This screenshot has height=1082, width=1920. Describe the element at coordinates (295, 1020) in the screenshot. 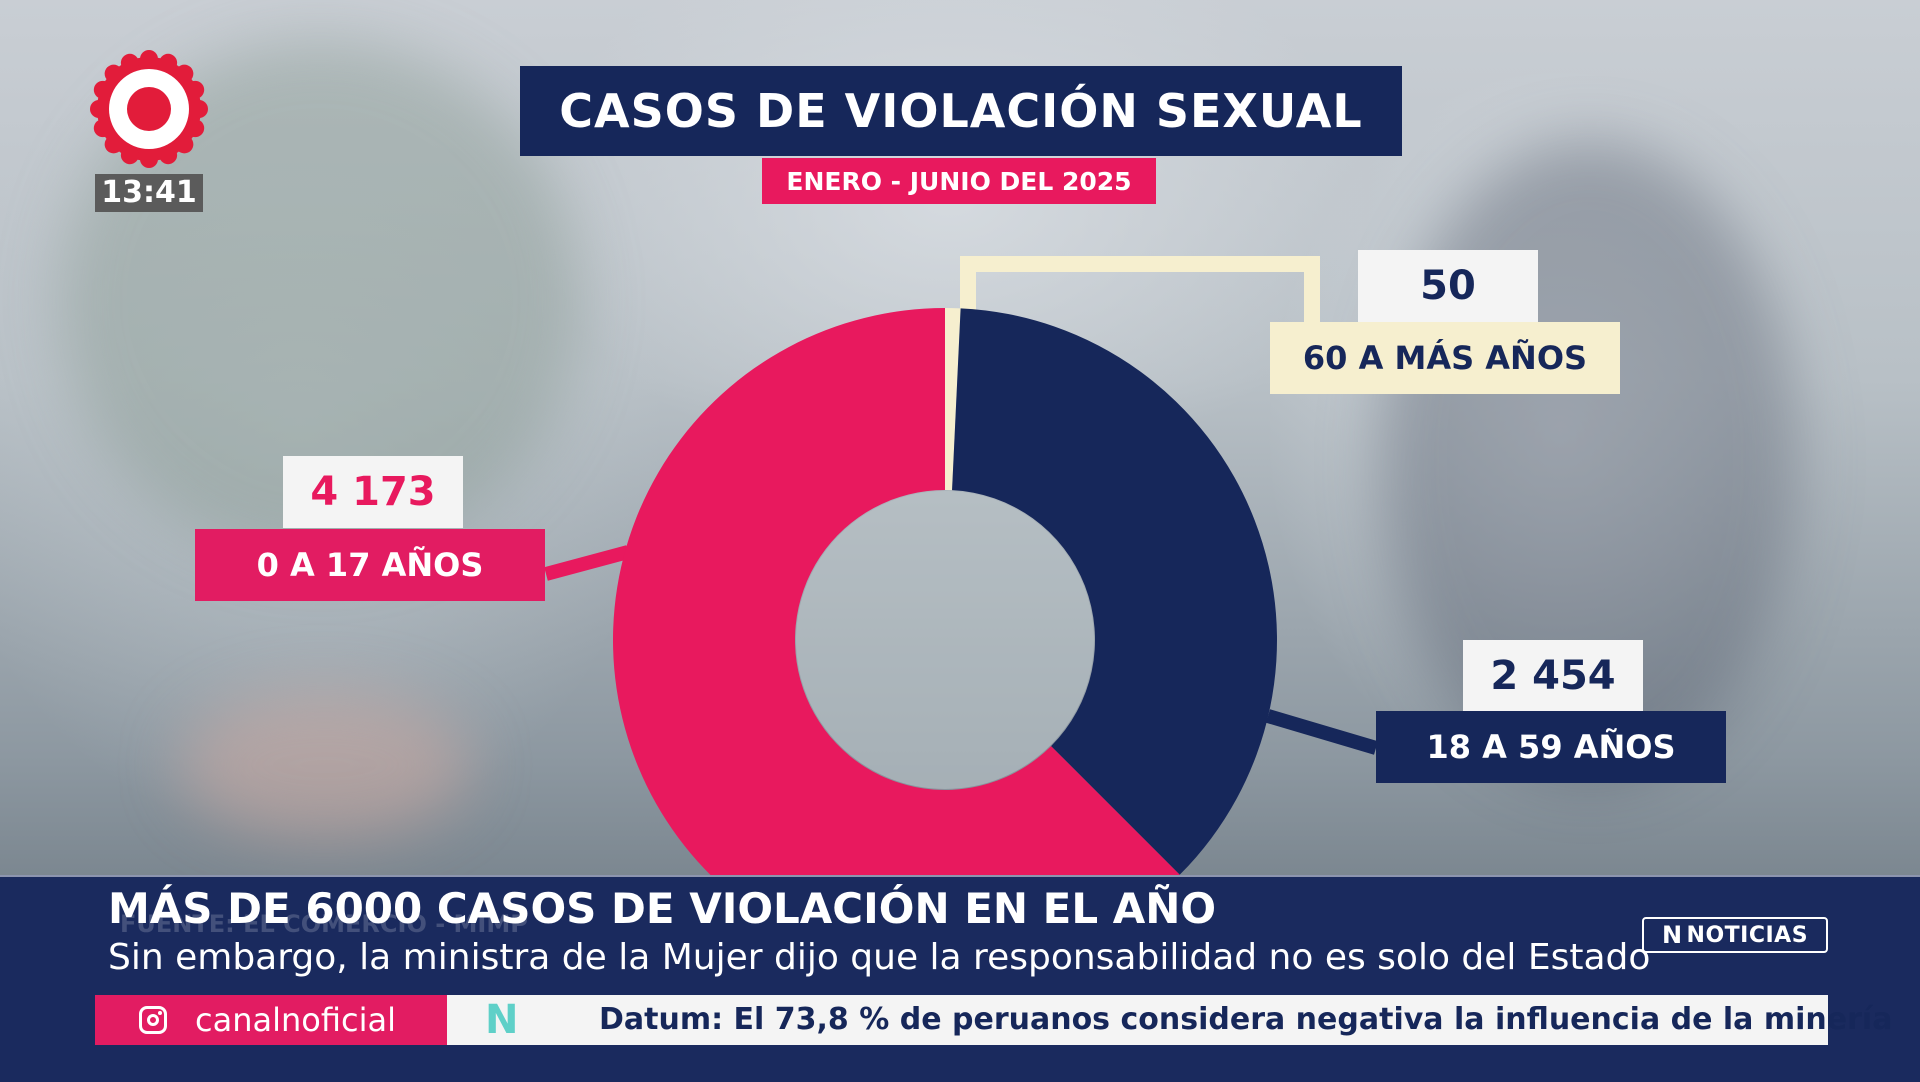

I see `social-handle-text: canalnoficial` at that location.